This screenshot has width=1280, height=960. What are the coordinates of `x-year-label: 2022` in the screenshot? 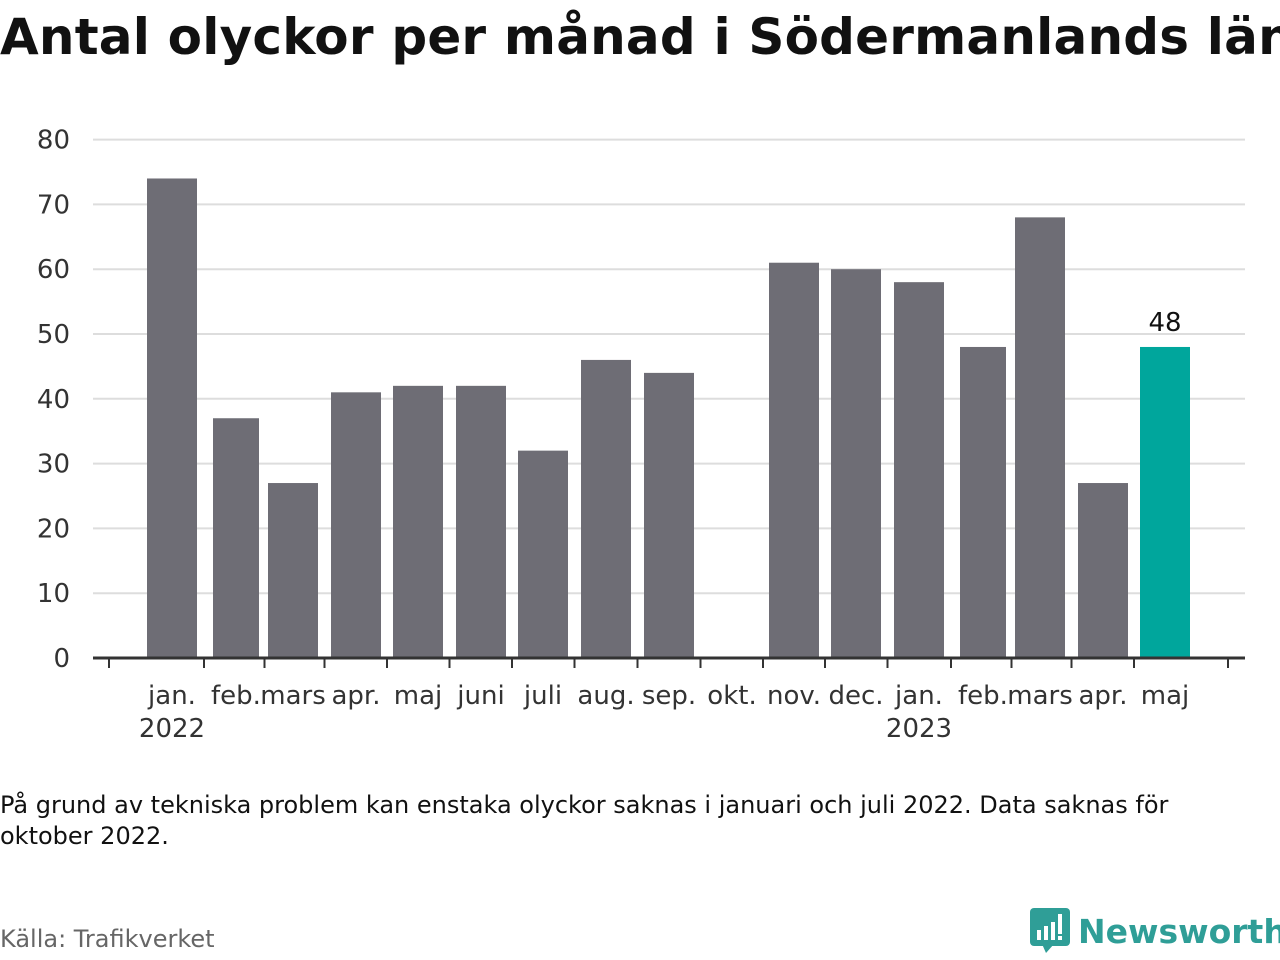 It's located at (172, 729).